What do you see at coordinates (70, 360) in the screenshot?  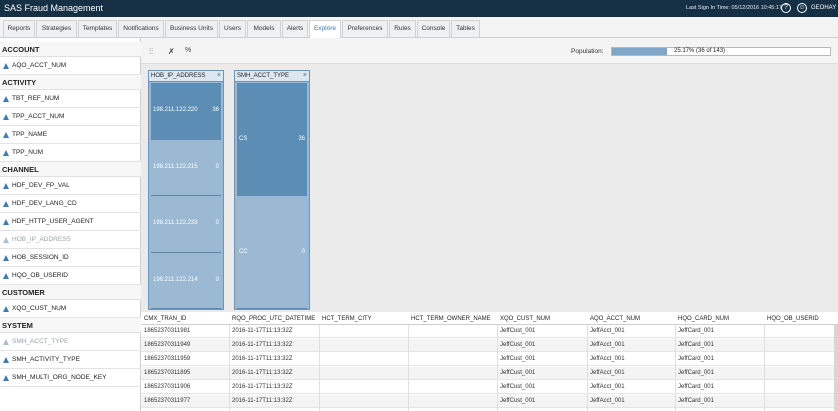 I see `sidebar-field-smh-activity-type: SMH_ACTIVITY_TYPE` at bounding box center [70, 360].